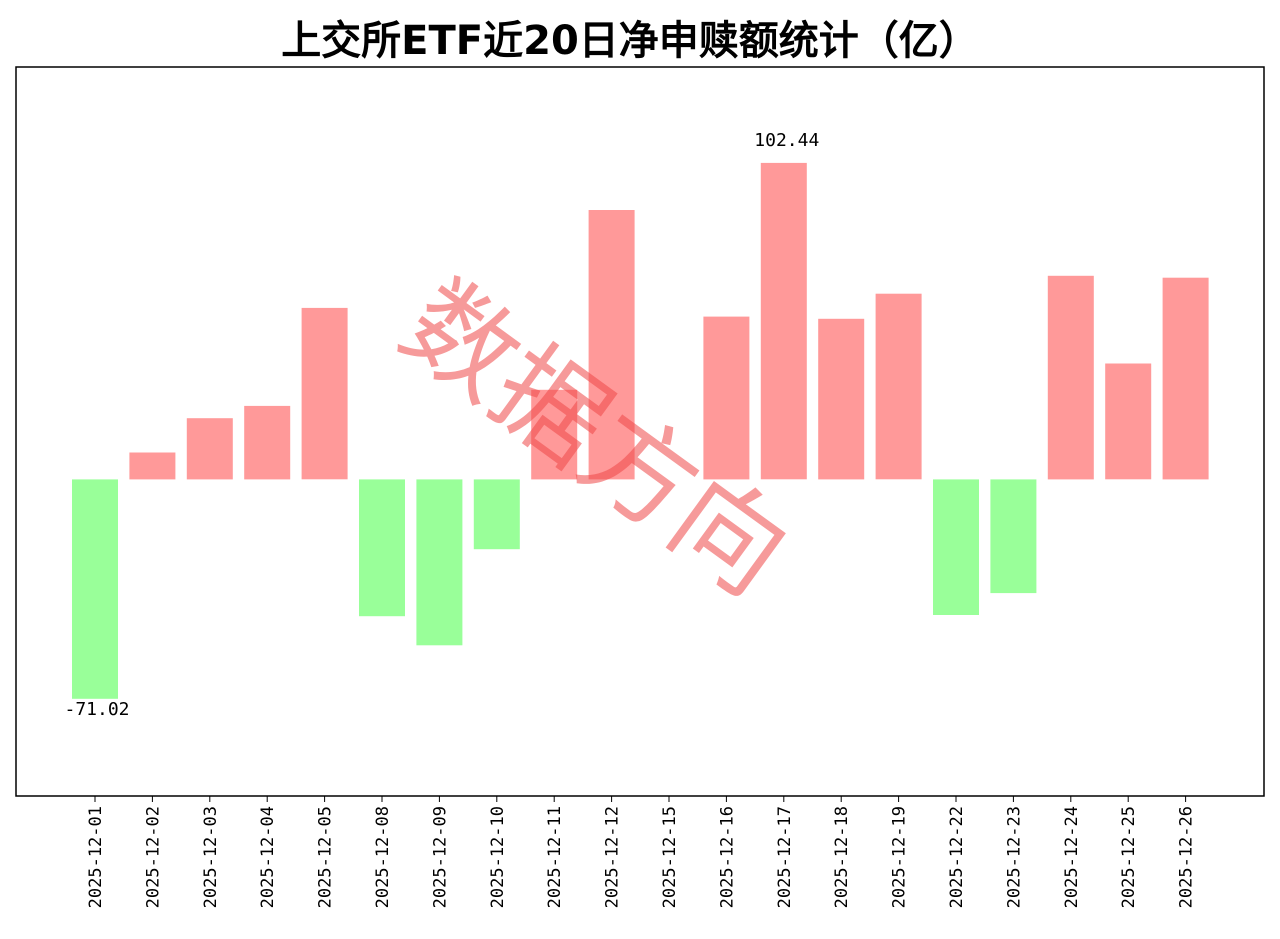 The image size is (1280, 939). I want to click on x-tick-label: 2025-12-08, so click(383, 857).